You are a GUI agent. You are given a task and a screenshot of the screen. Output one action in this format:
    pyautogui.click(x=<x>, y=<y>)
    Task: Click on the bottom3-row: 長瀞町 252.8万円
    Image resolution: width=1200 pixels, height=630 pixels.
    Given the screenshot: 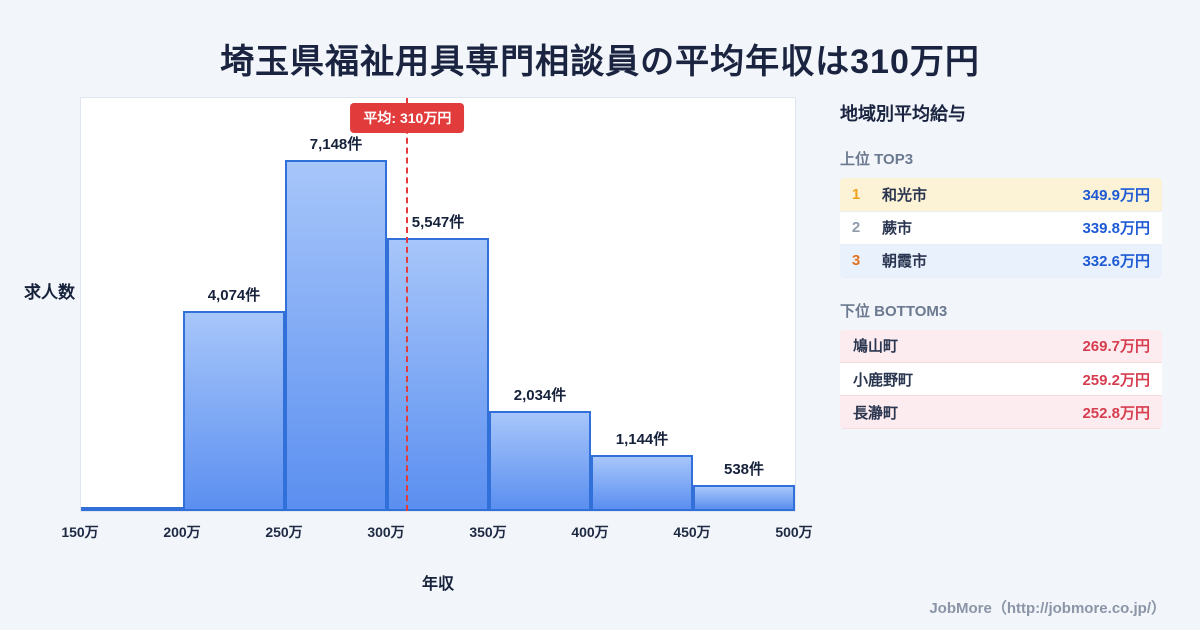 What is the action you would take?
    pyautogui.click(x=1001, y=412)
    